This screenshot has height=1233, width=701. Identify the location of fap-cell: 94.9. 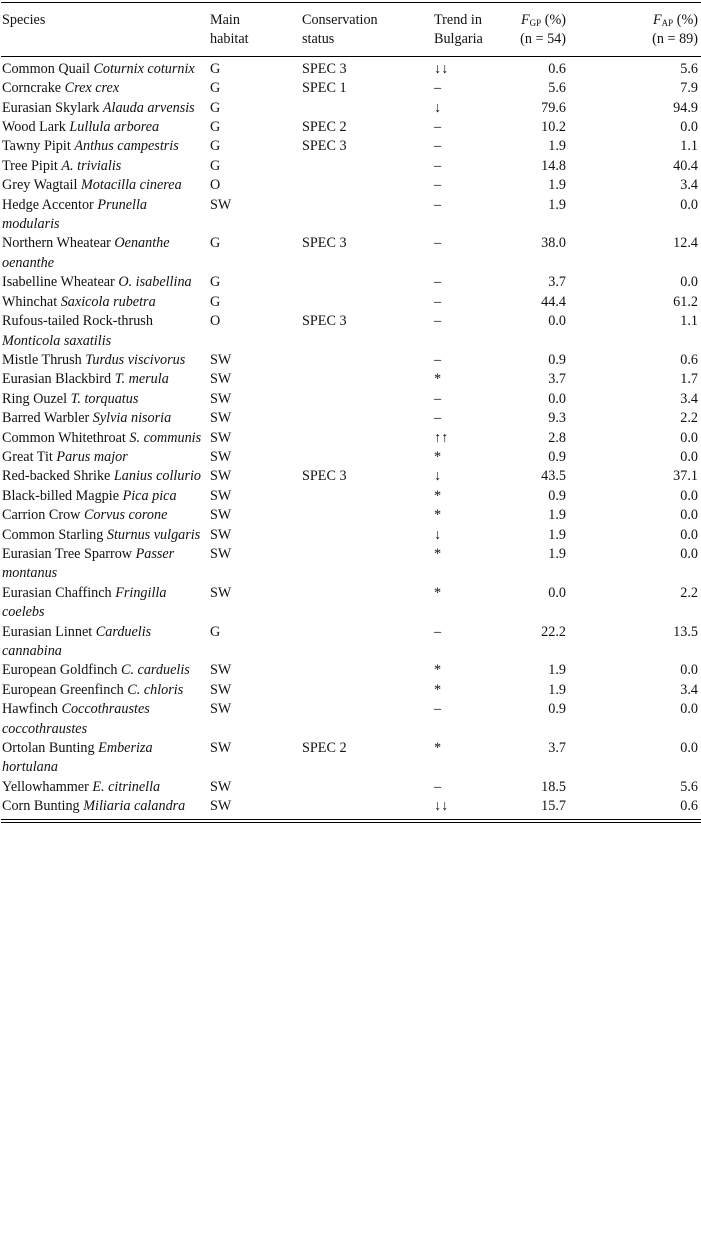
(685, 107).